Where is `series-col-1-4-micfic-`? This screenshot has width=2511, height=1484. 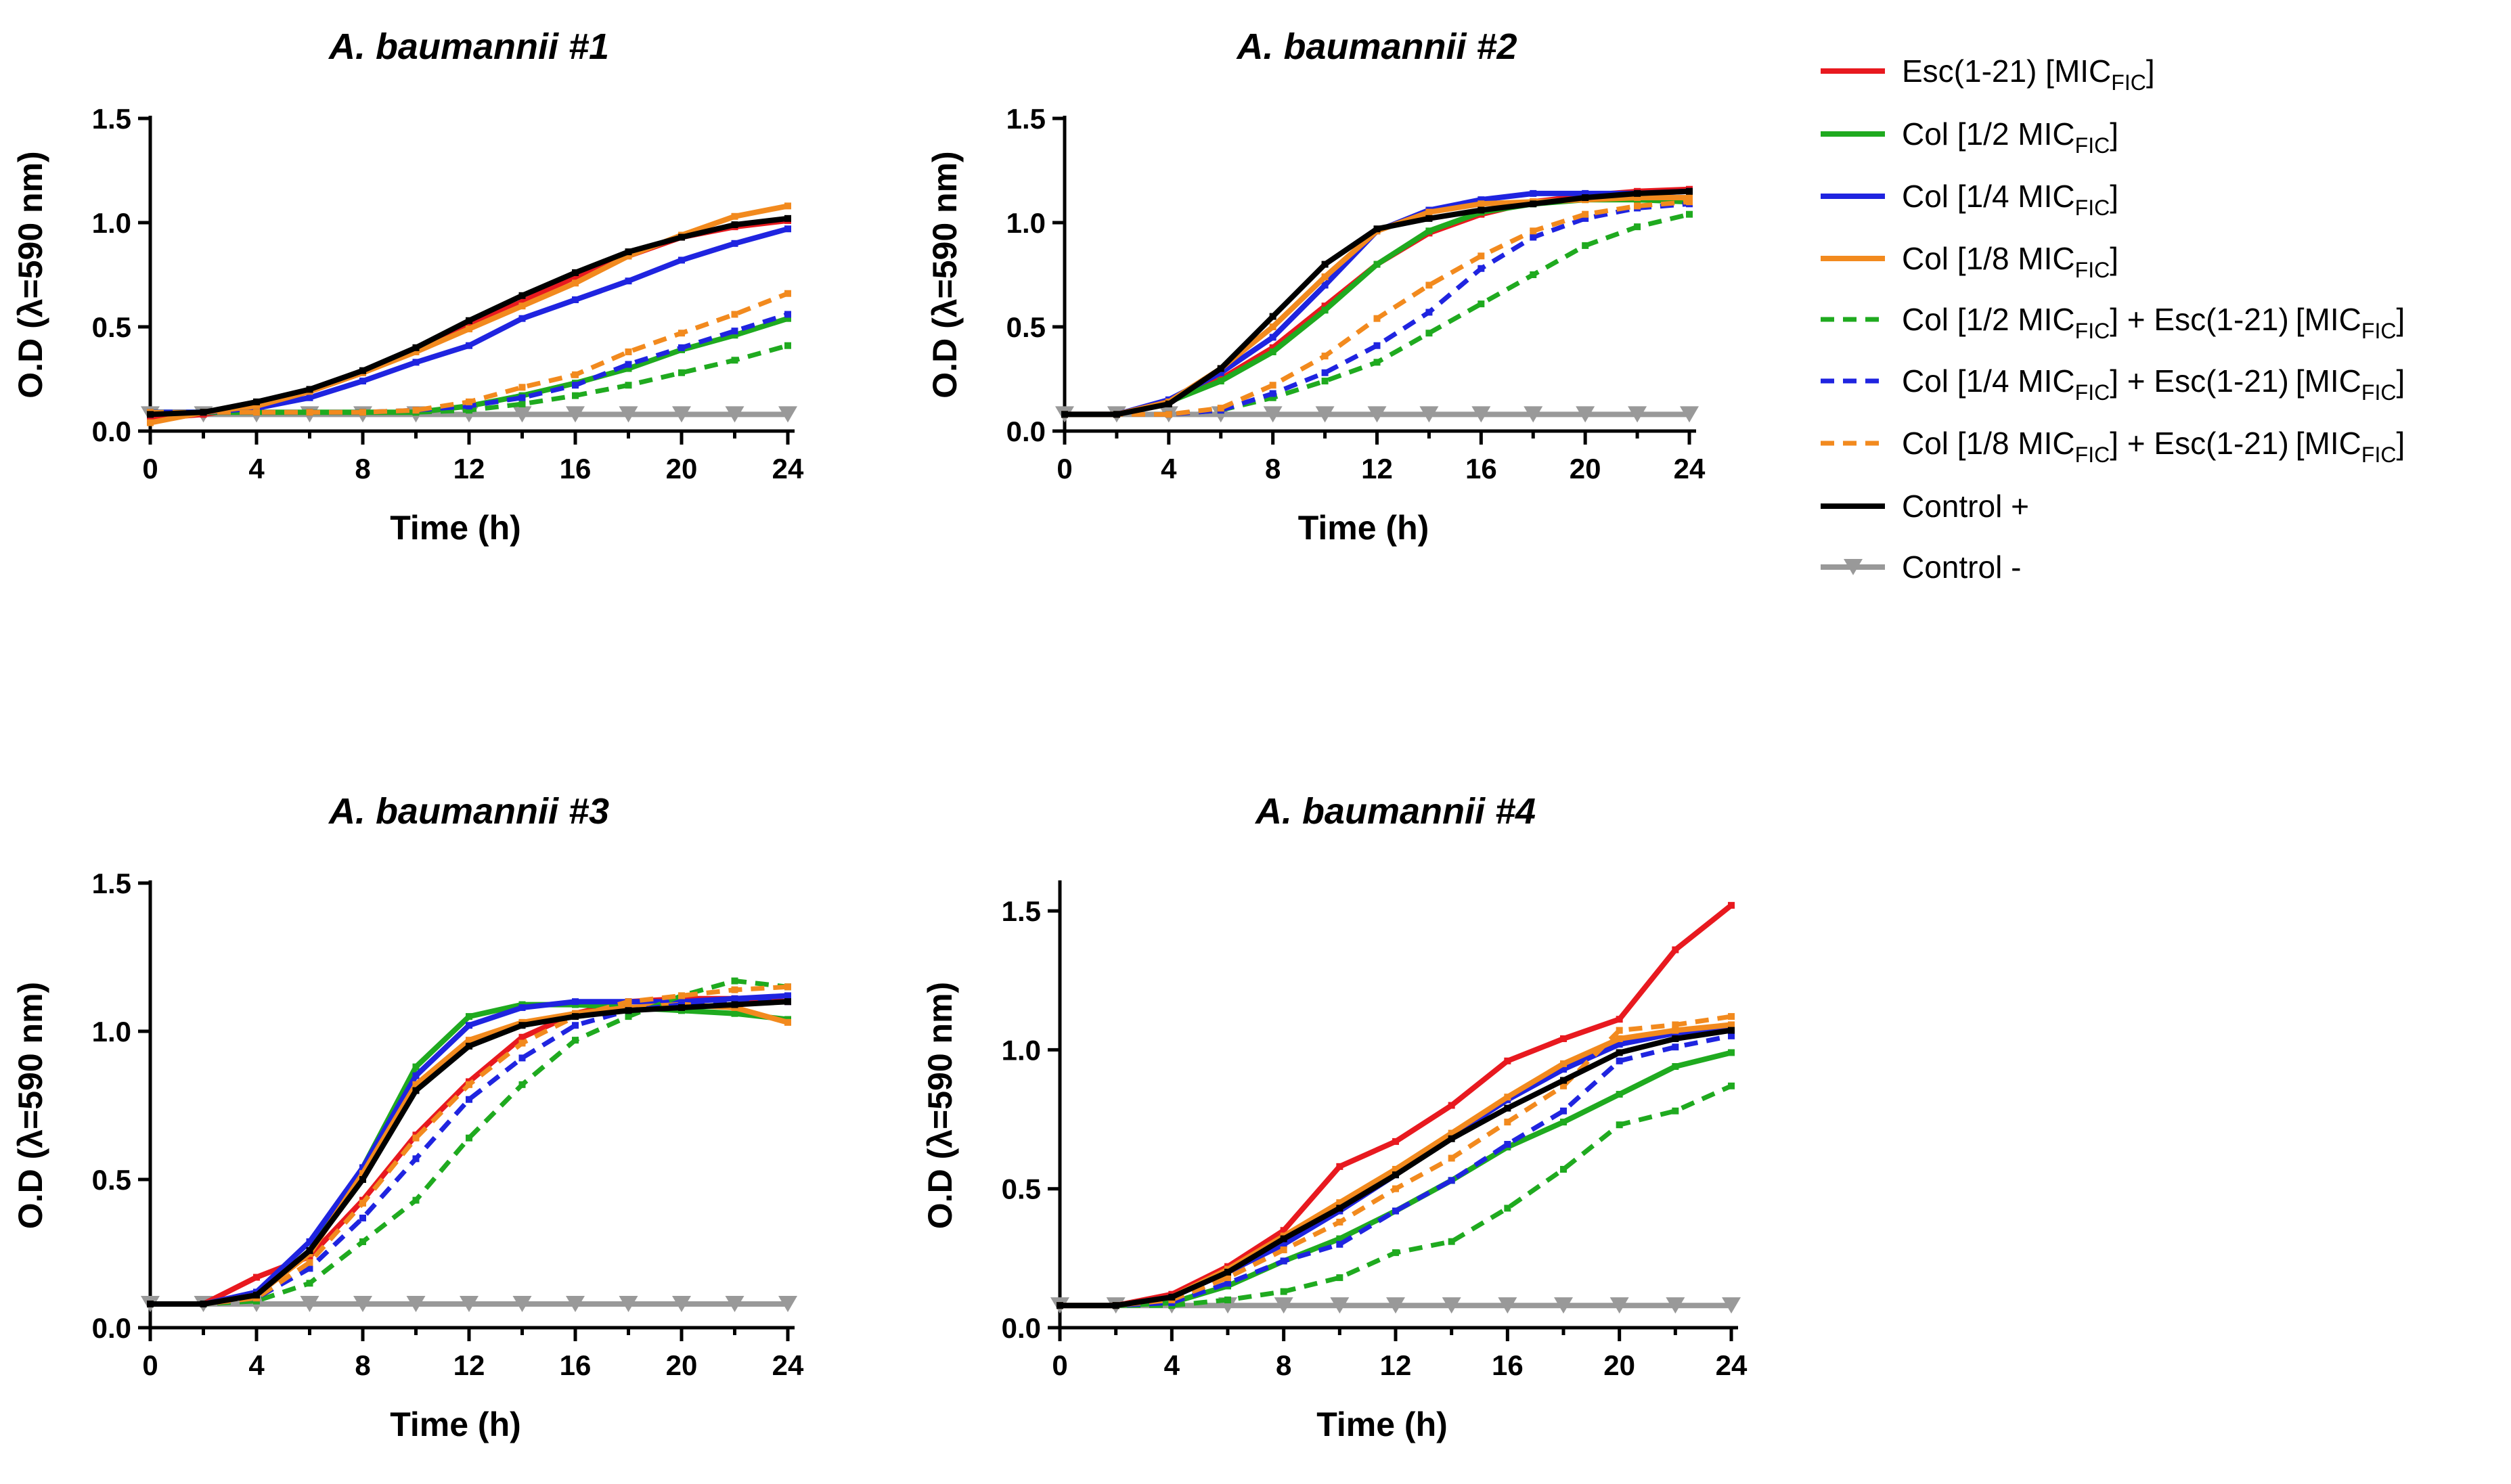 series-col-1-4-micfic- is located at coordinates (1377, 302).